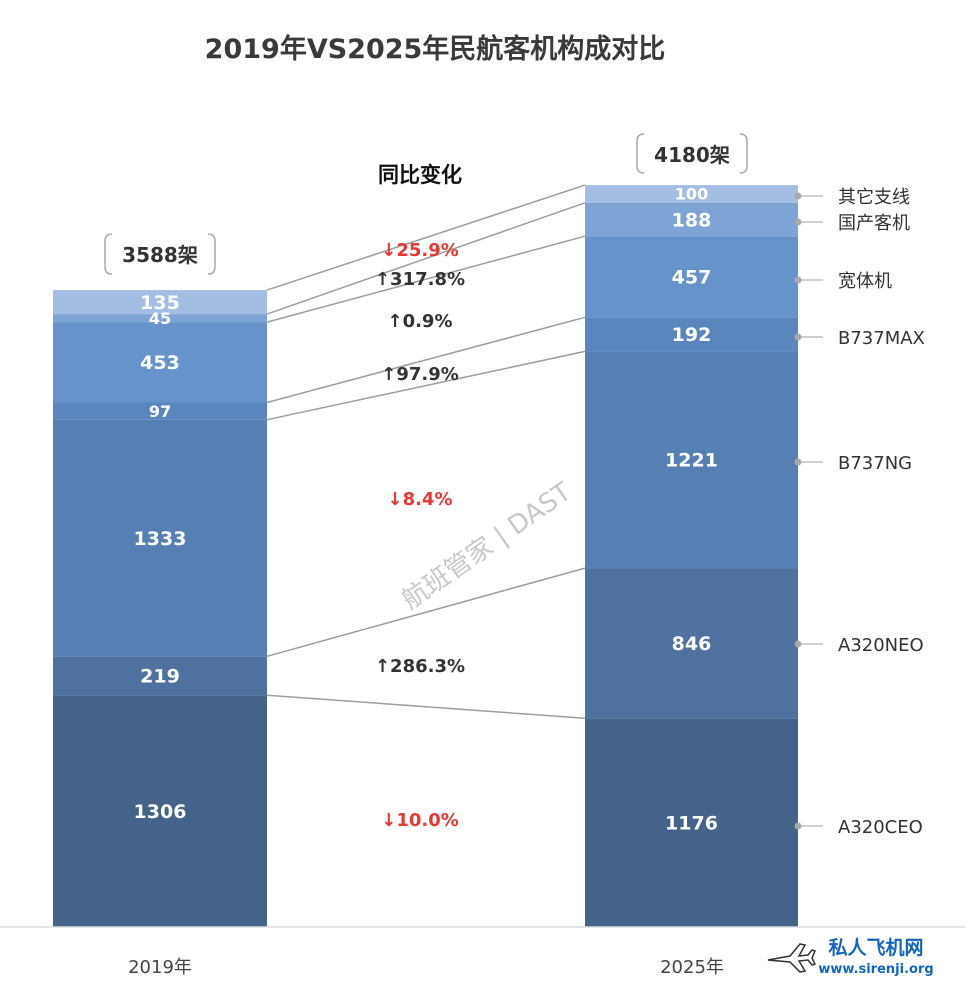  I want to click on total-value-2019: 3588架, so click(160, 255).